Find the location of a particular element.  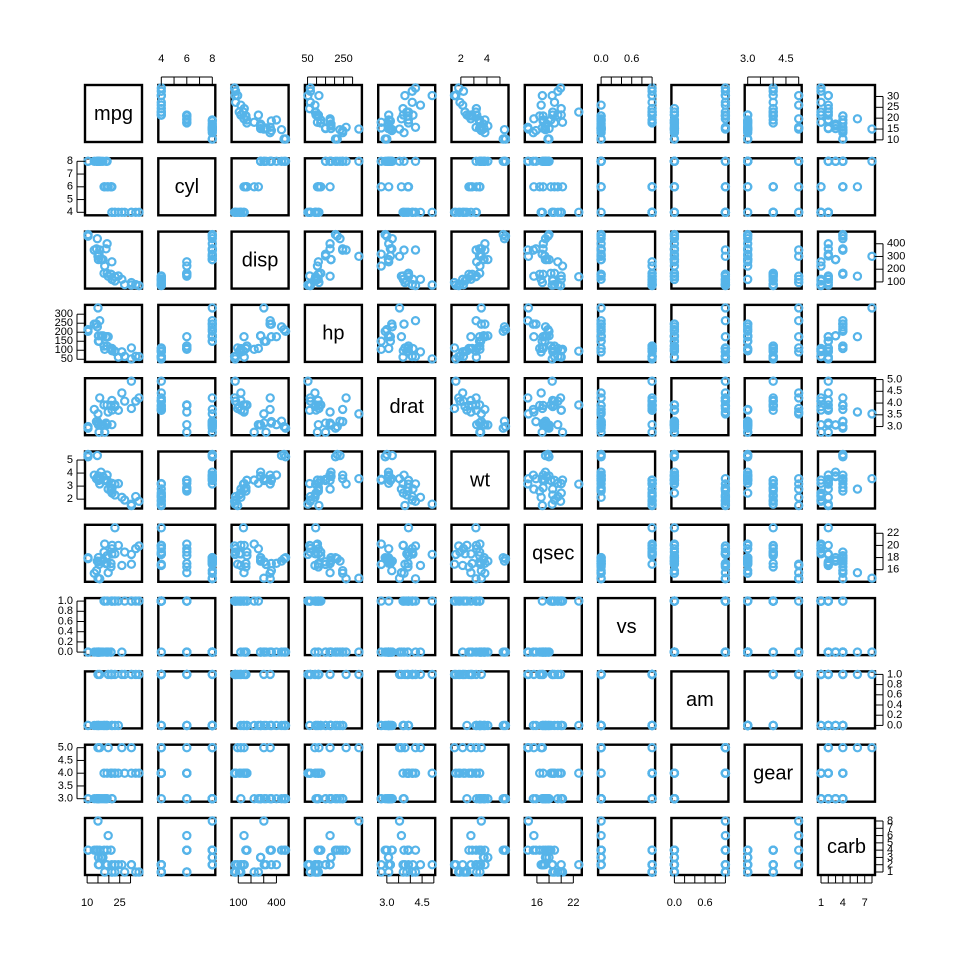

tick-label: 7 is located at coordinates (890, 828).